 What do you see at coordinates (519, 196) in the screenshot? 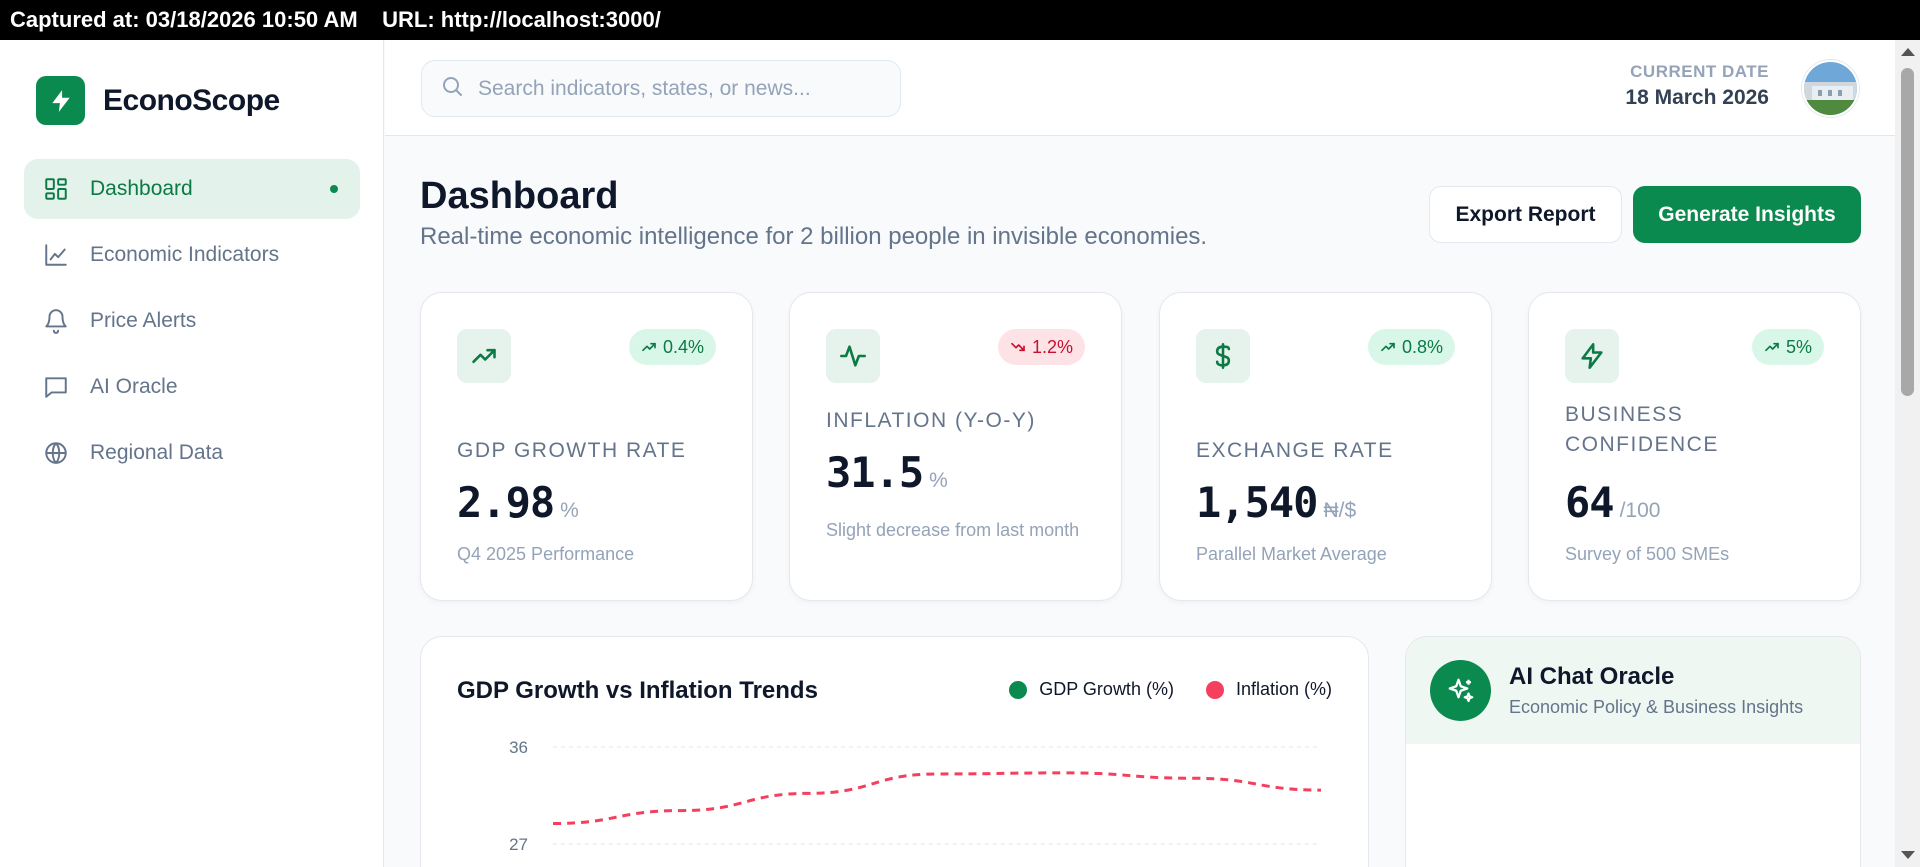
I see `page-title: Dashboard` at bounding box center [519, 196].